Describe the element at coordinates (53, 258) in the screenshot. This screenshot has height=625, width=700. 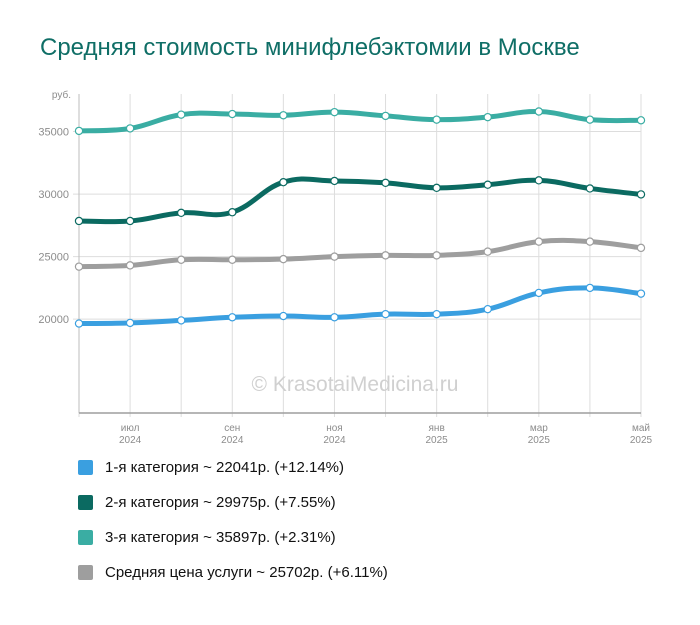
I see `y-tick-label: 25000` at that location.